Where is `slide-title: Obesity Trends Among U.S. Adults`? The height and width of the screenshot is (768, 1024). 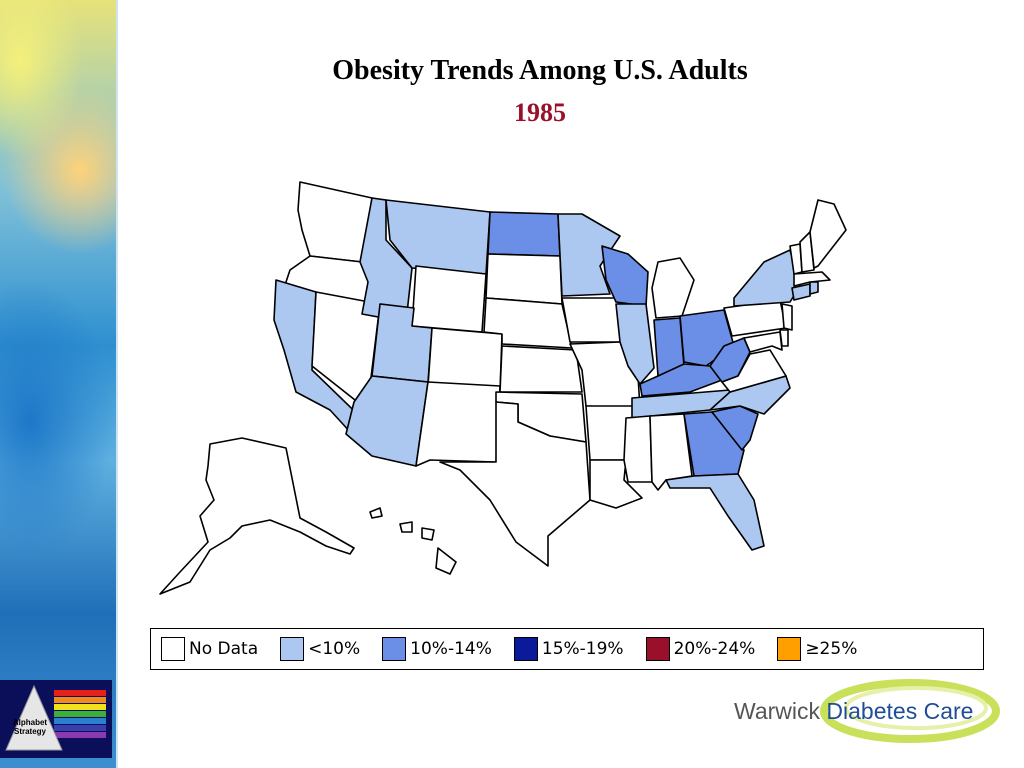 slide-title: Obesity Trends Among U.S. Adults is located at coordinates (540, 70).